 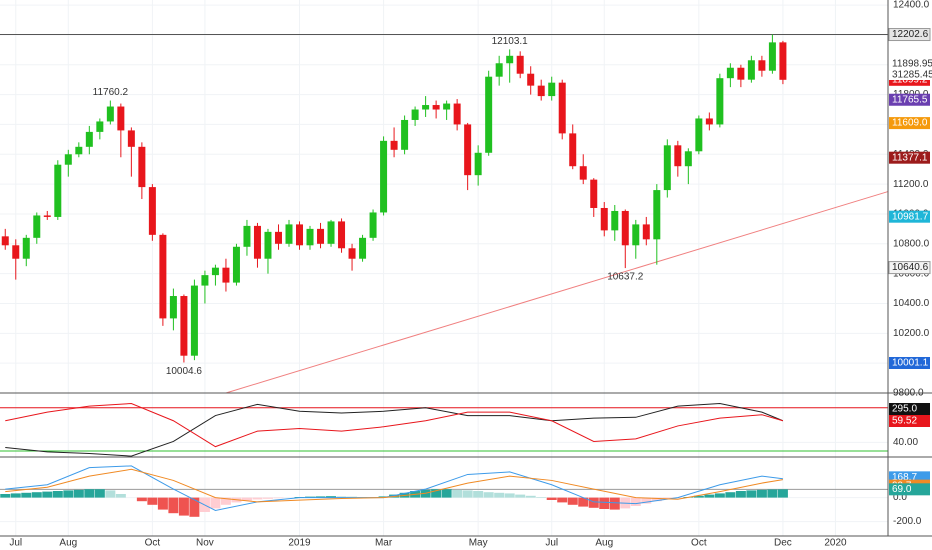 I want to click on y-tick-label: 10400.0, so click(x=911, y=303).